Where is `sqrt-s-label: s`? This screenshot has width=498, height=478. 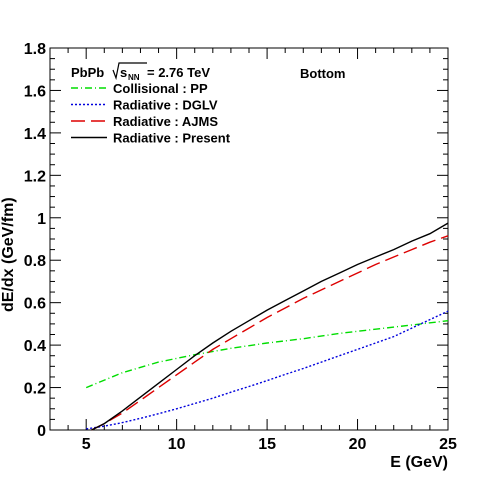
sqrt-s-label: s is located at coordinates (123, 72).